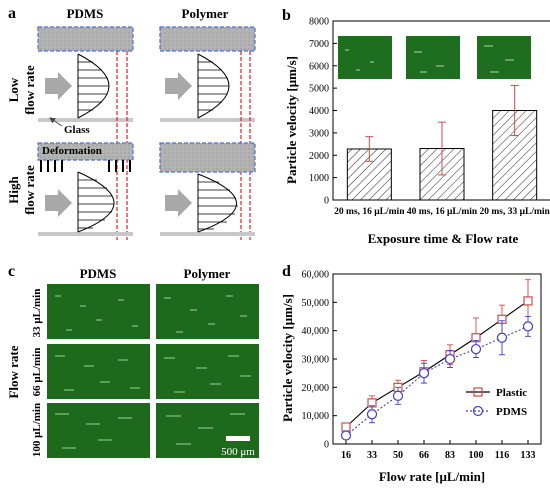  I want to click on pdms-wall-block, so click(85, 39).